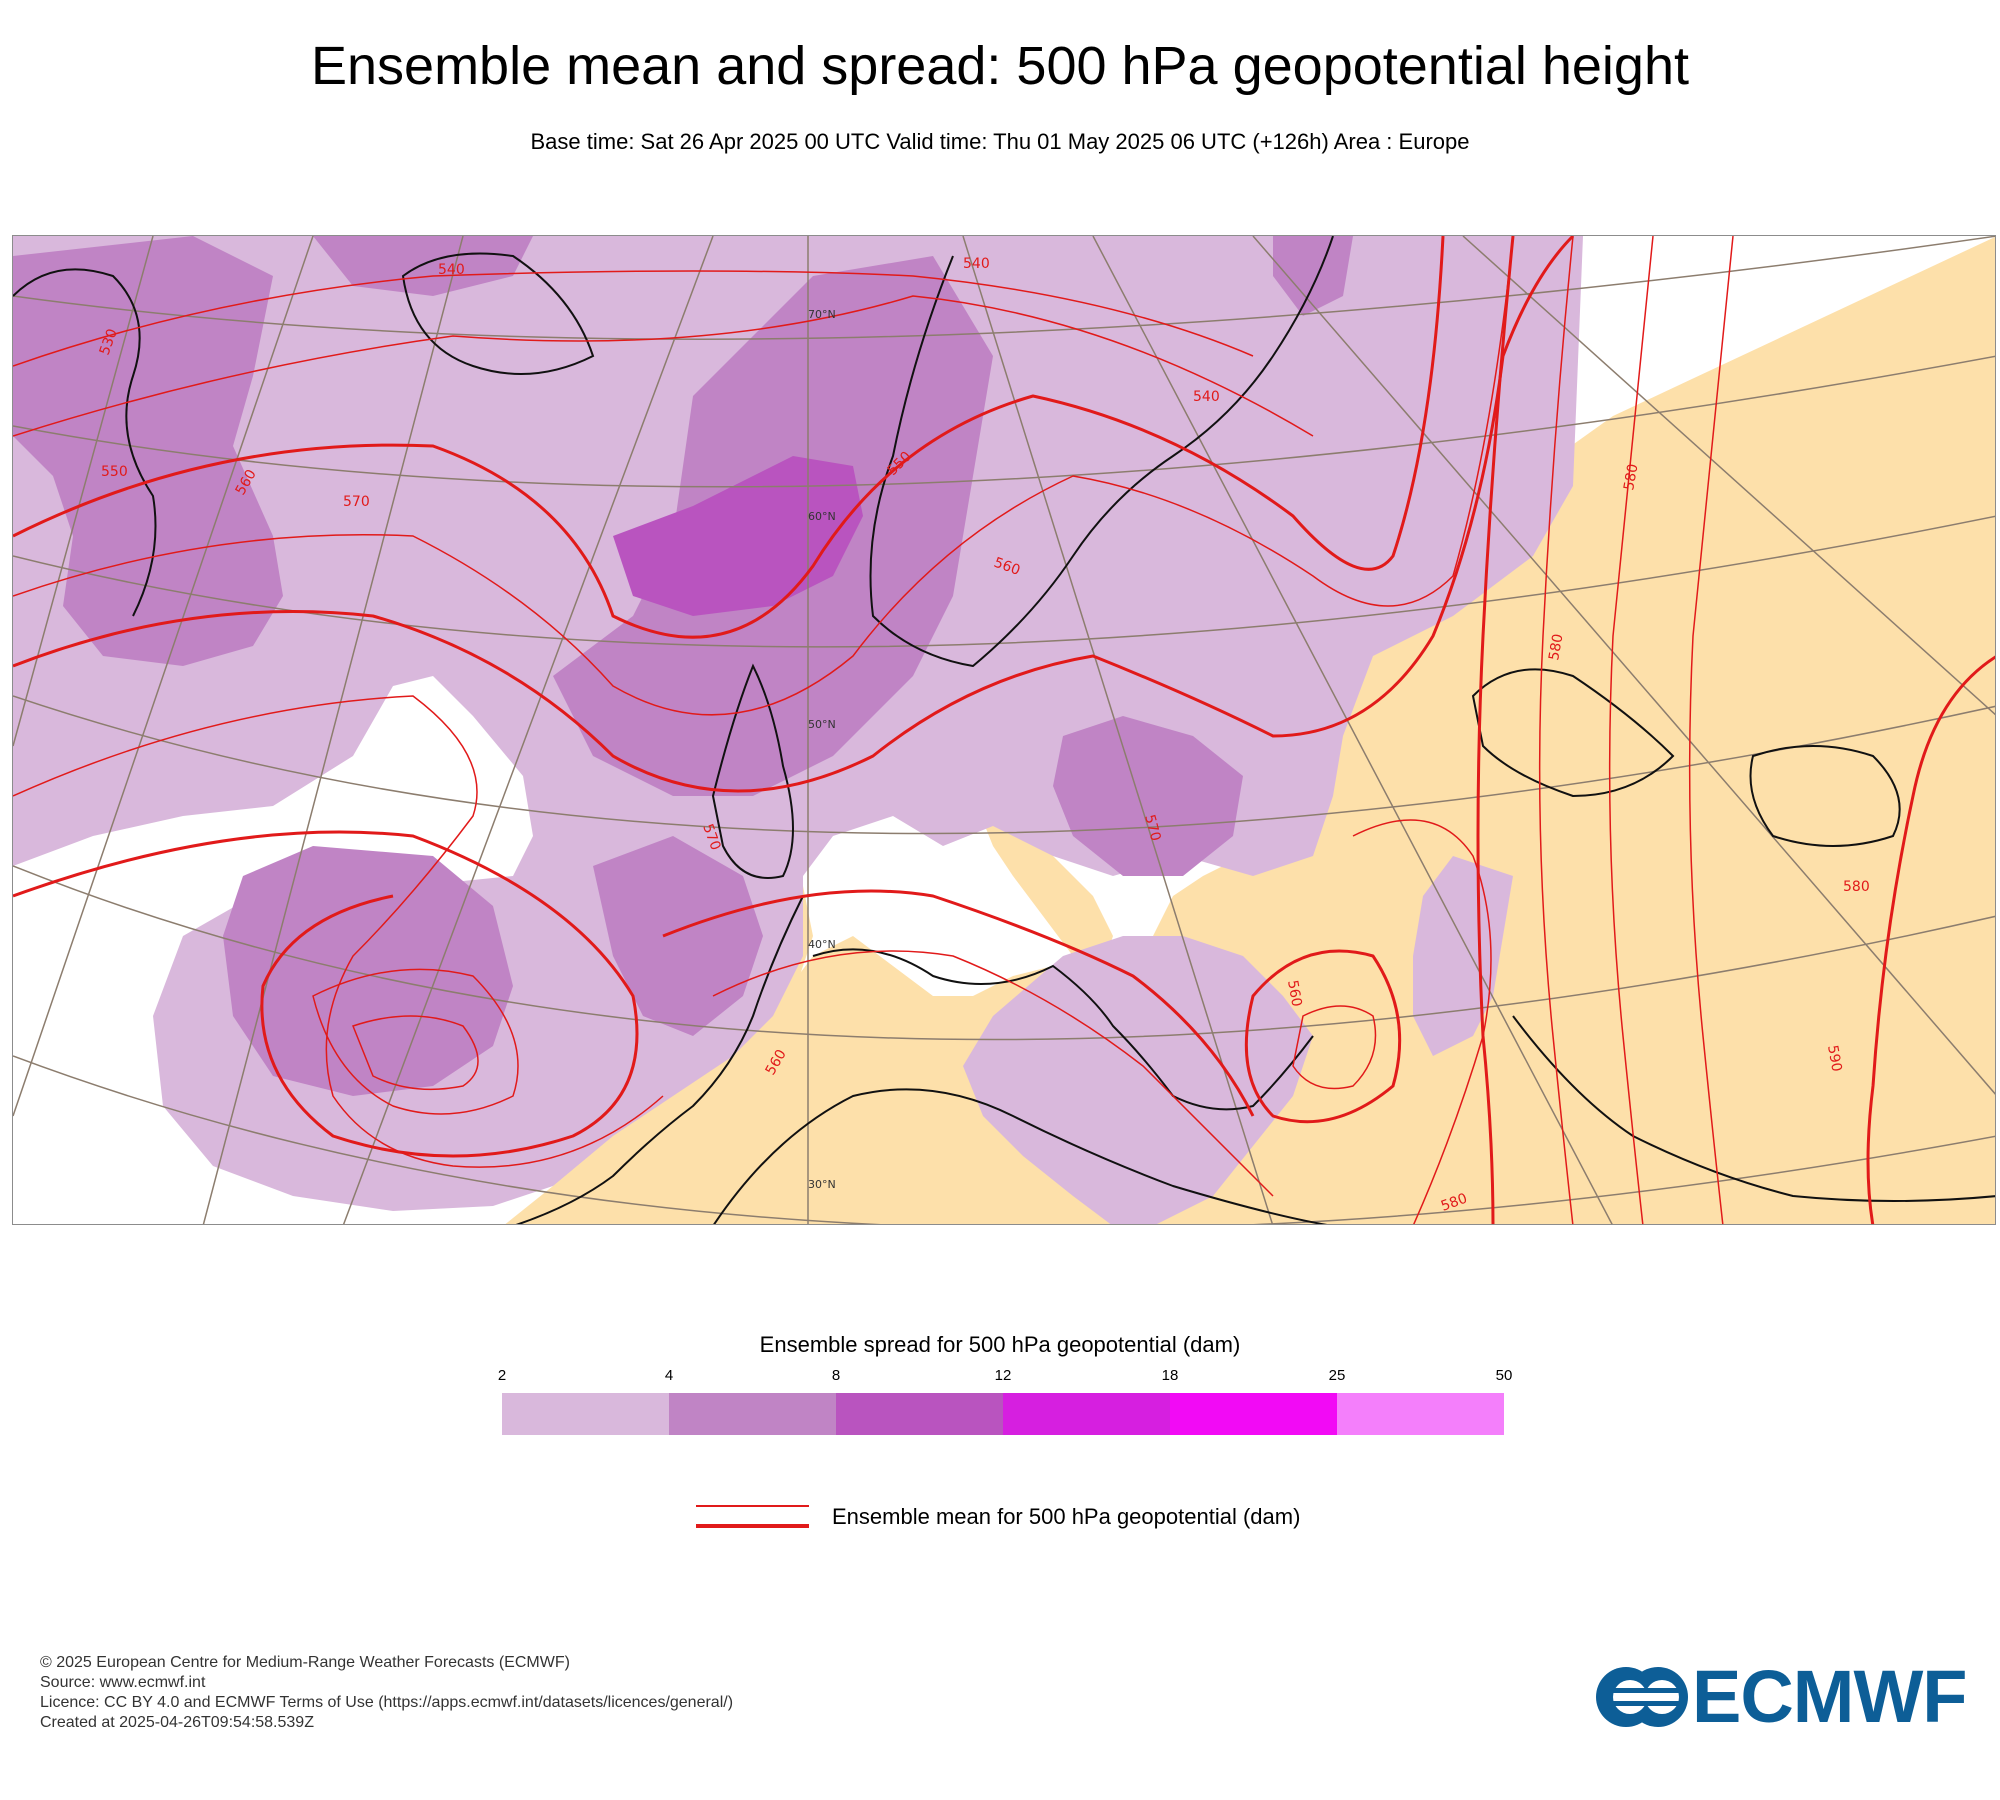 This screenshot has height=1800, width=2000. I want to click on coast-red-sea, so click(1753, 1108).